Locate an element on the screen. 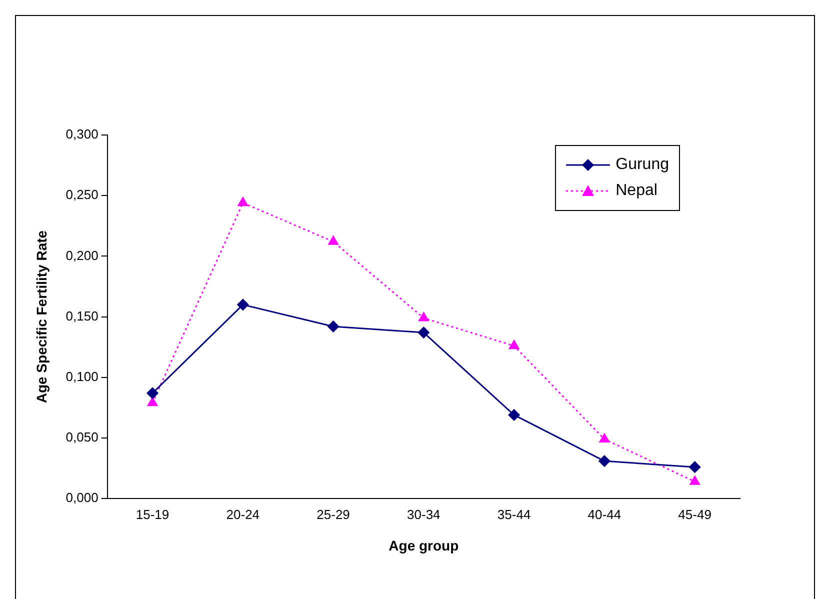 This screenshot has height=599, width=820. x-tick-label: 40-44 is located at coordinates (605, 514).